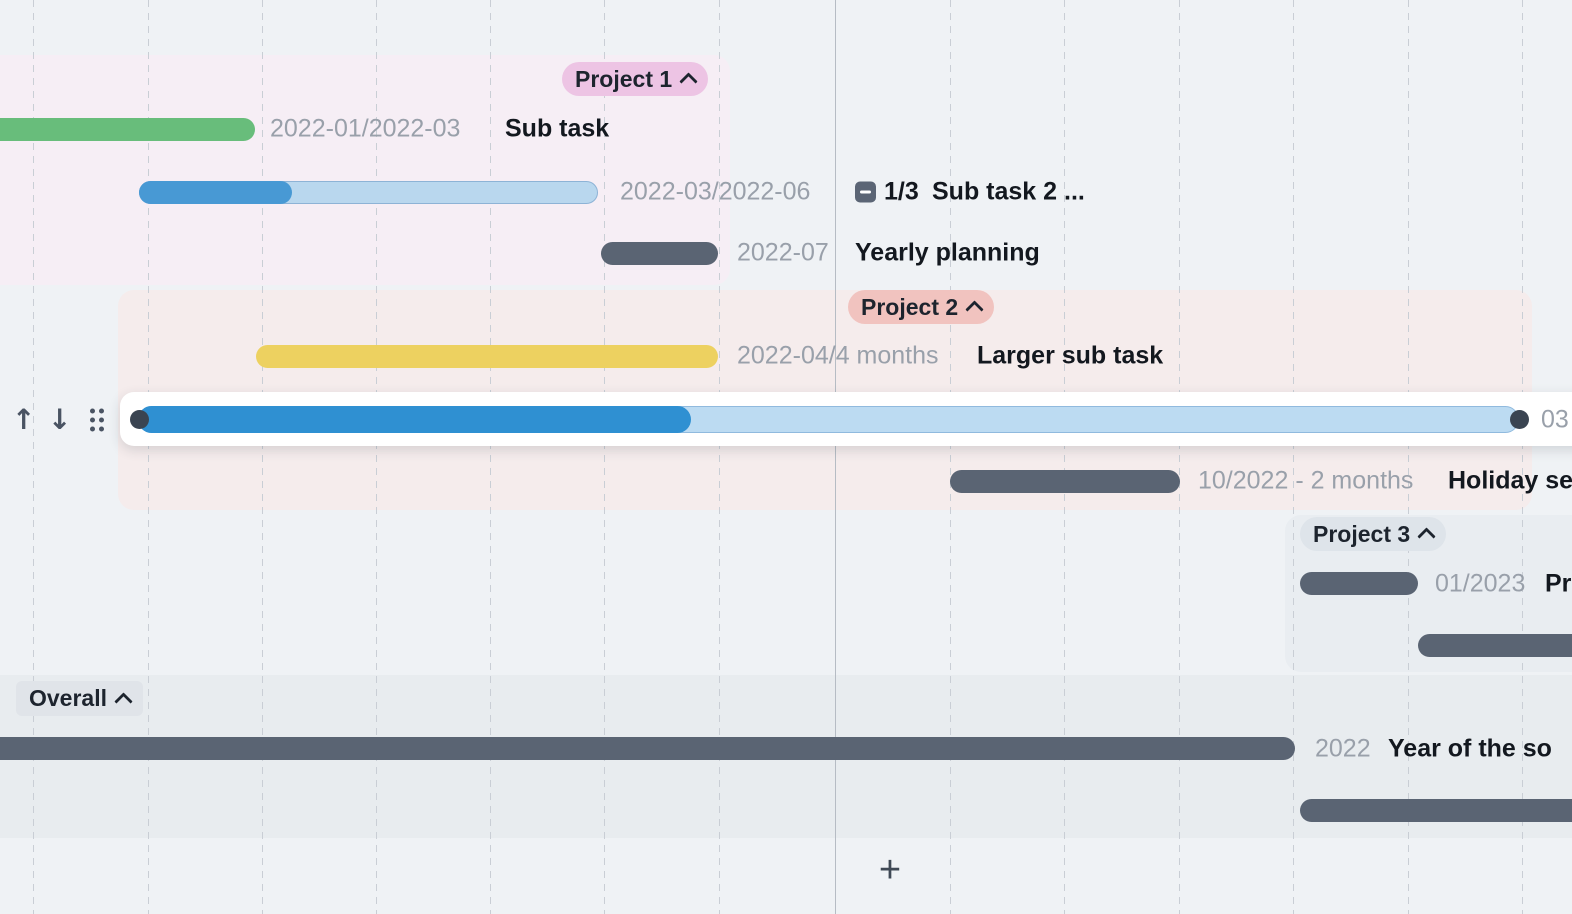 This screenshot has width=1572, height=914. What do you see at coordinates (783, 252) in the screenshot?
I see `task-date-label: 2022-07` at bounding box center [783, 252].